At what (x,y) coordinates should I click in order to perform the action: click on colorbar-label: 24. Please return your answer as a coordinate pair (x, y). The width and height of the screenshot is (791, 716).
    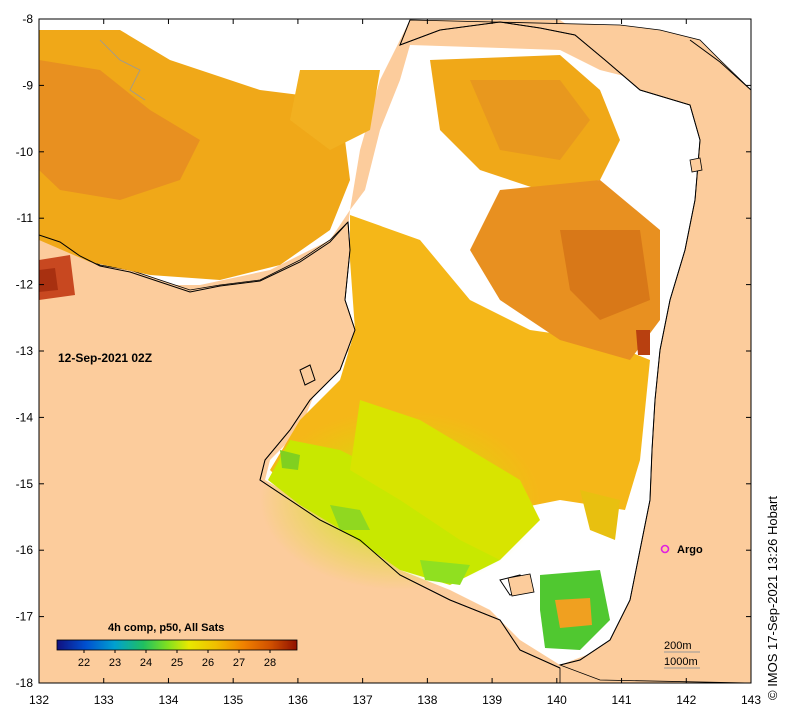
    Looking at the image, I should click on (146, 663).